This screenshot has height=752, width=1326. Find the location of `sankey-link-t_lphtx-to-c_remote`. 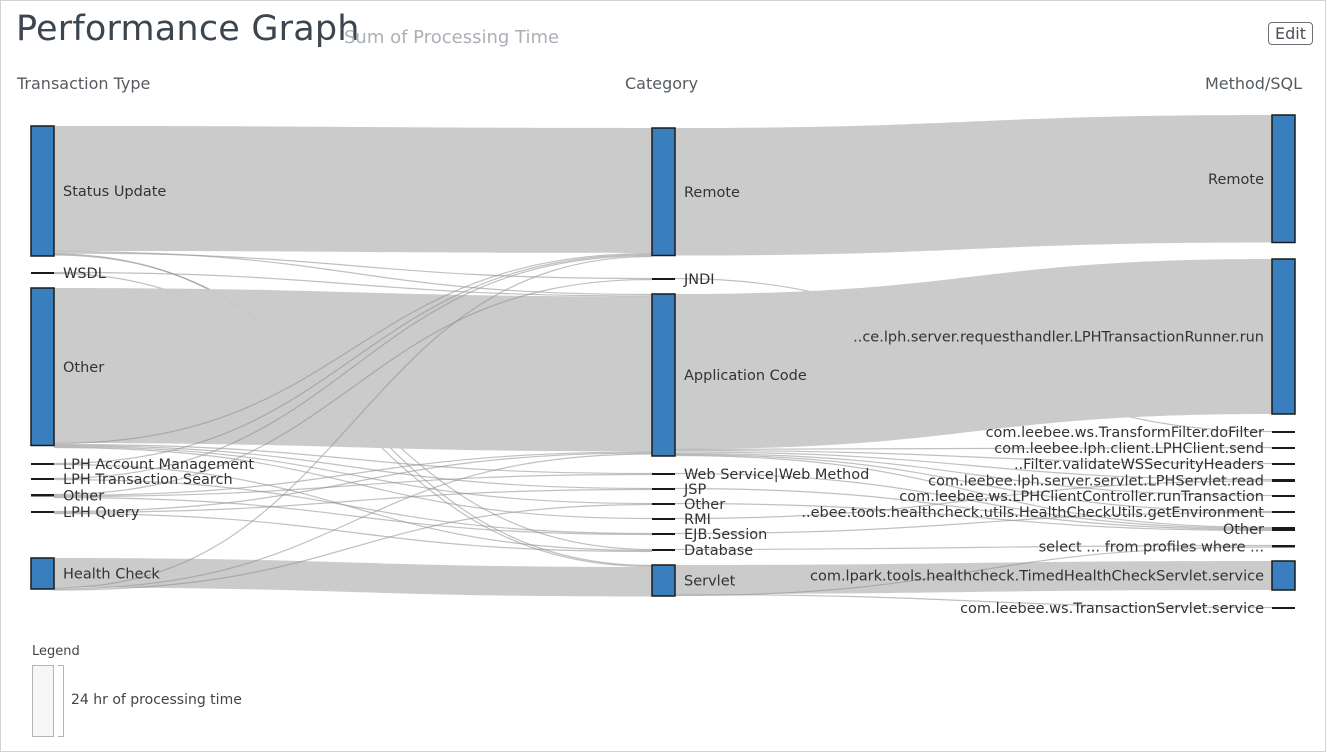

sankey-link-t_lphtx-to-c_remote is located at coordinates (353, 367).